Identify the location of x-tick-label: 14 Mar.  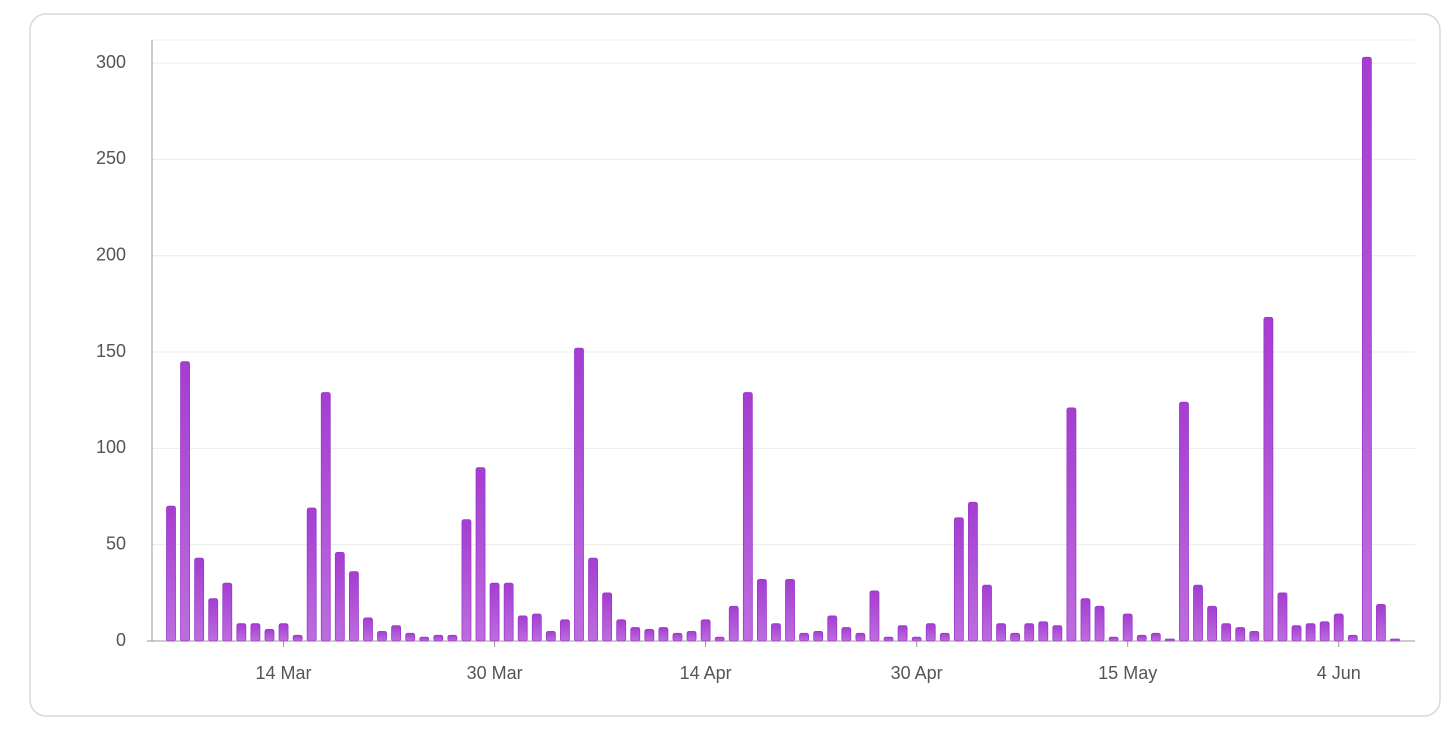
(284, 673).